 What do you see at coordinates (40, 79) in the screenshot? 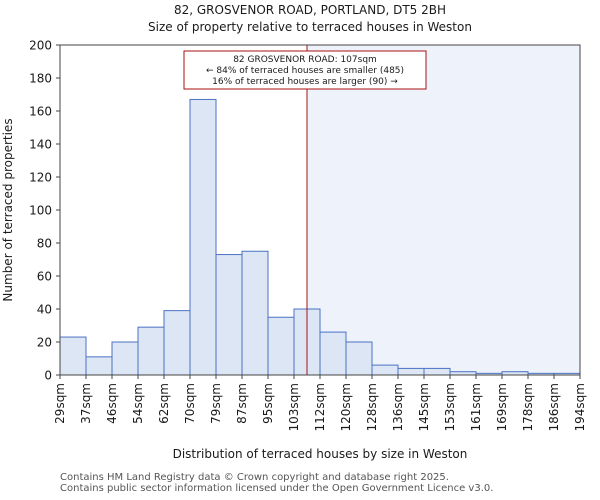
I see `y-tick-label-180: 180` at bounding box center [40, 79].